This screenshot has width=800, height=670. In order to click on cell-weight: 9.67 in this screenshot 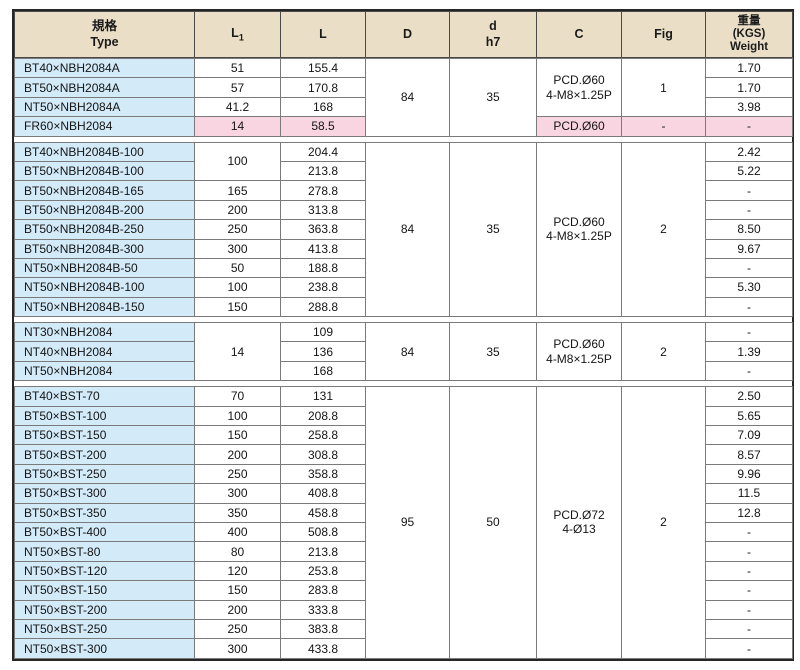, I will do `click(749, 248)`.